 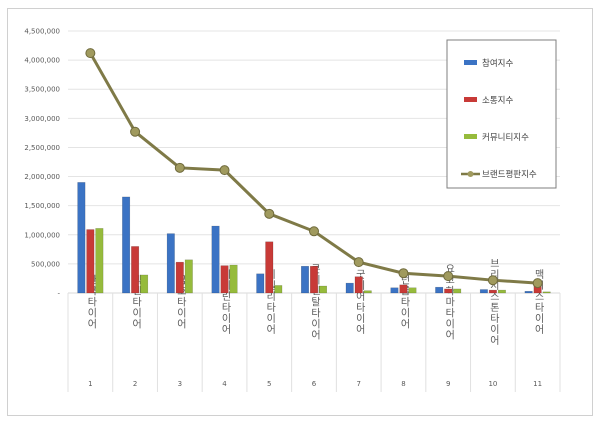 What do you see at coordinates (359, 302) in the screenshot?
I see `category-label: 굿이어타이어` at bounding box center [359, 302].